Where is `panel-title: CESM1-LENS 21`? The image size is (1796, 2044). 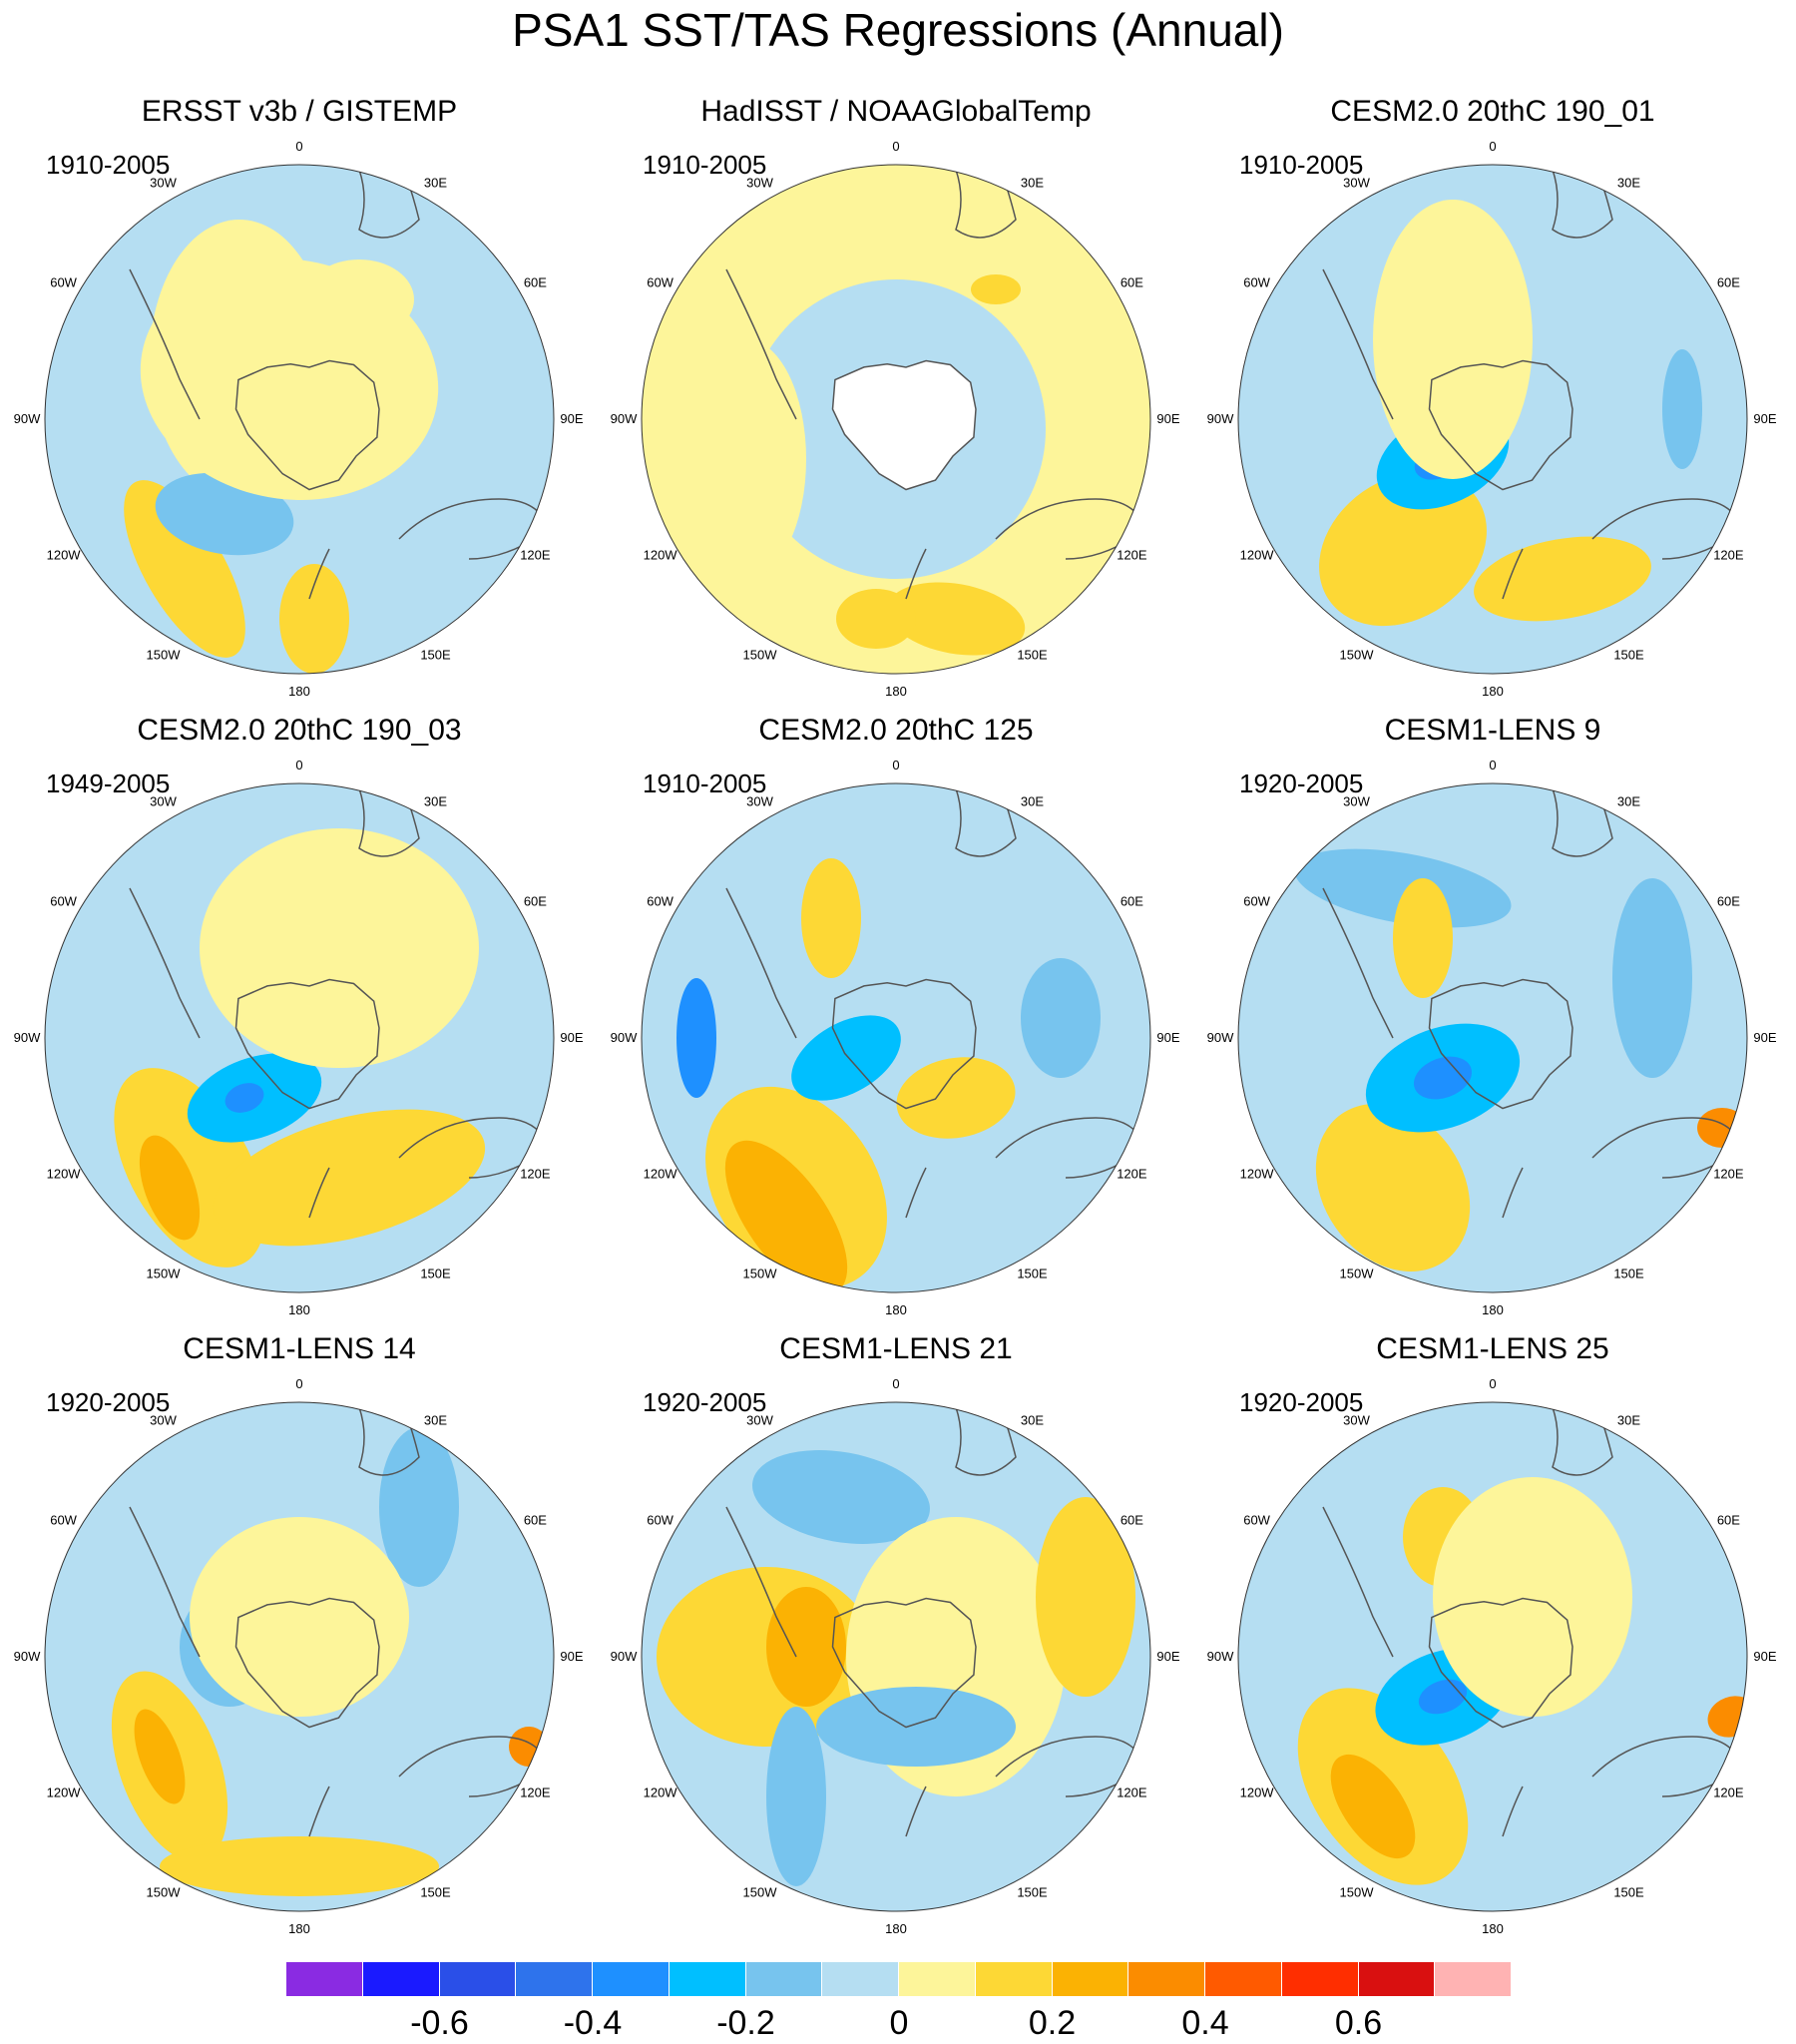 panel-title: CESM1-LENS 21 is located at coordinates (896, 1348).